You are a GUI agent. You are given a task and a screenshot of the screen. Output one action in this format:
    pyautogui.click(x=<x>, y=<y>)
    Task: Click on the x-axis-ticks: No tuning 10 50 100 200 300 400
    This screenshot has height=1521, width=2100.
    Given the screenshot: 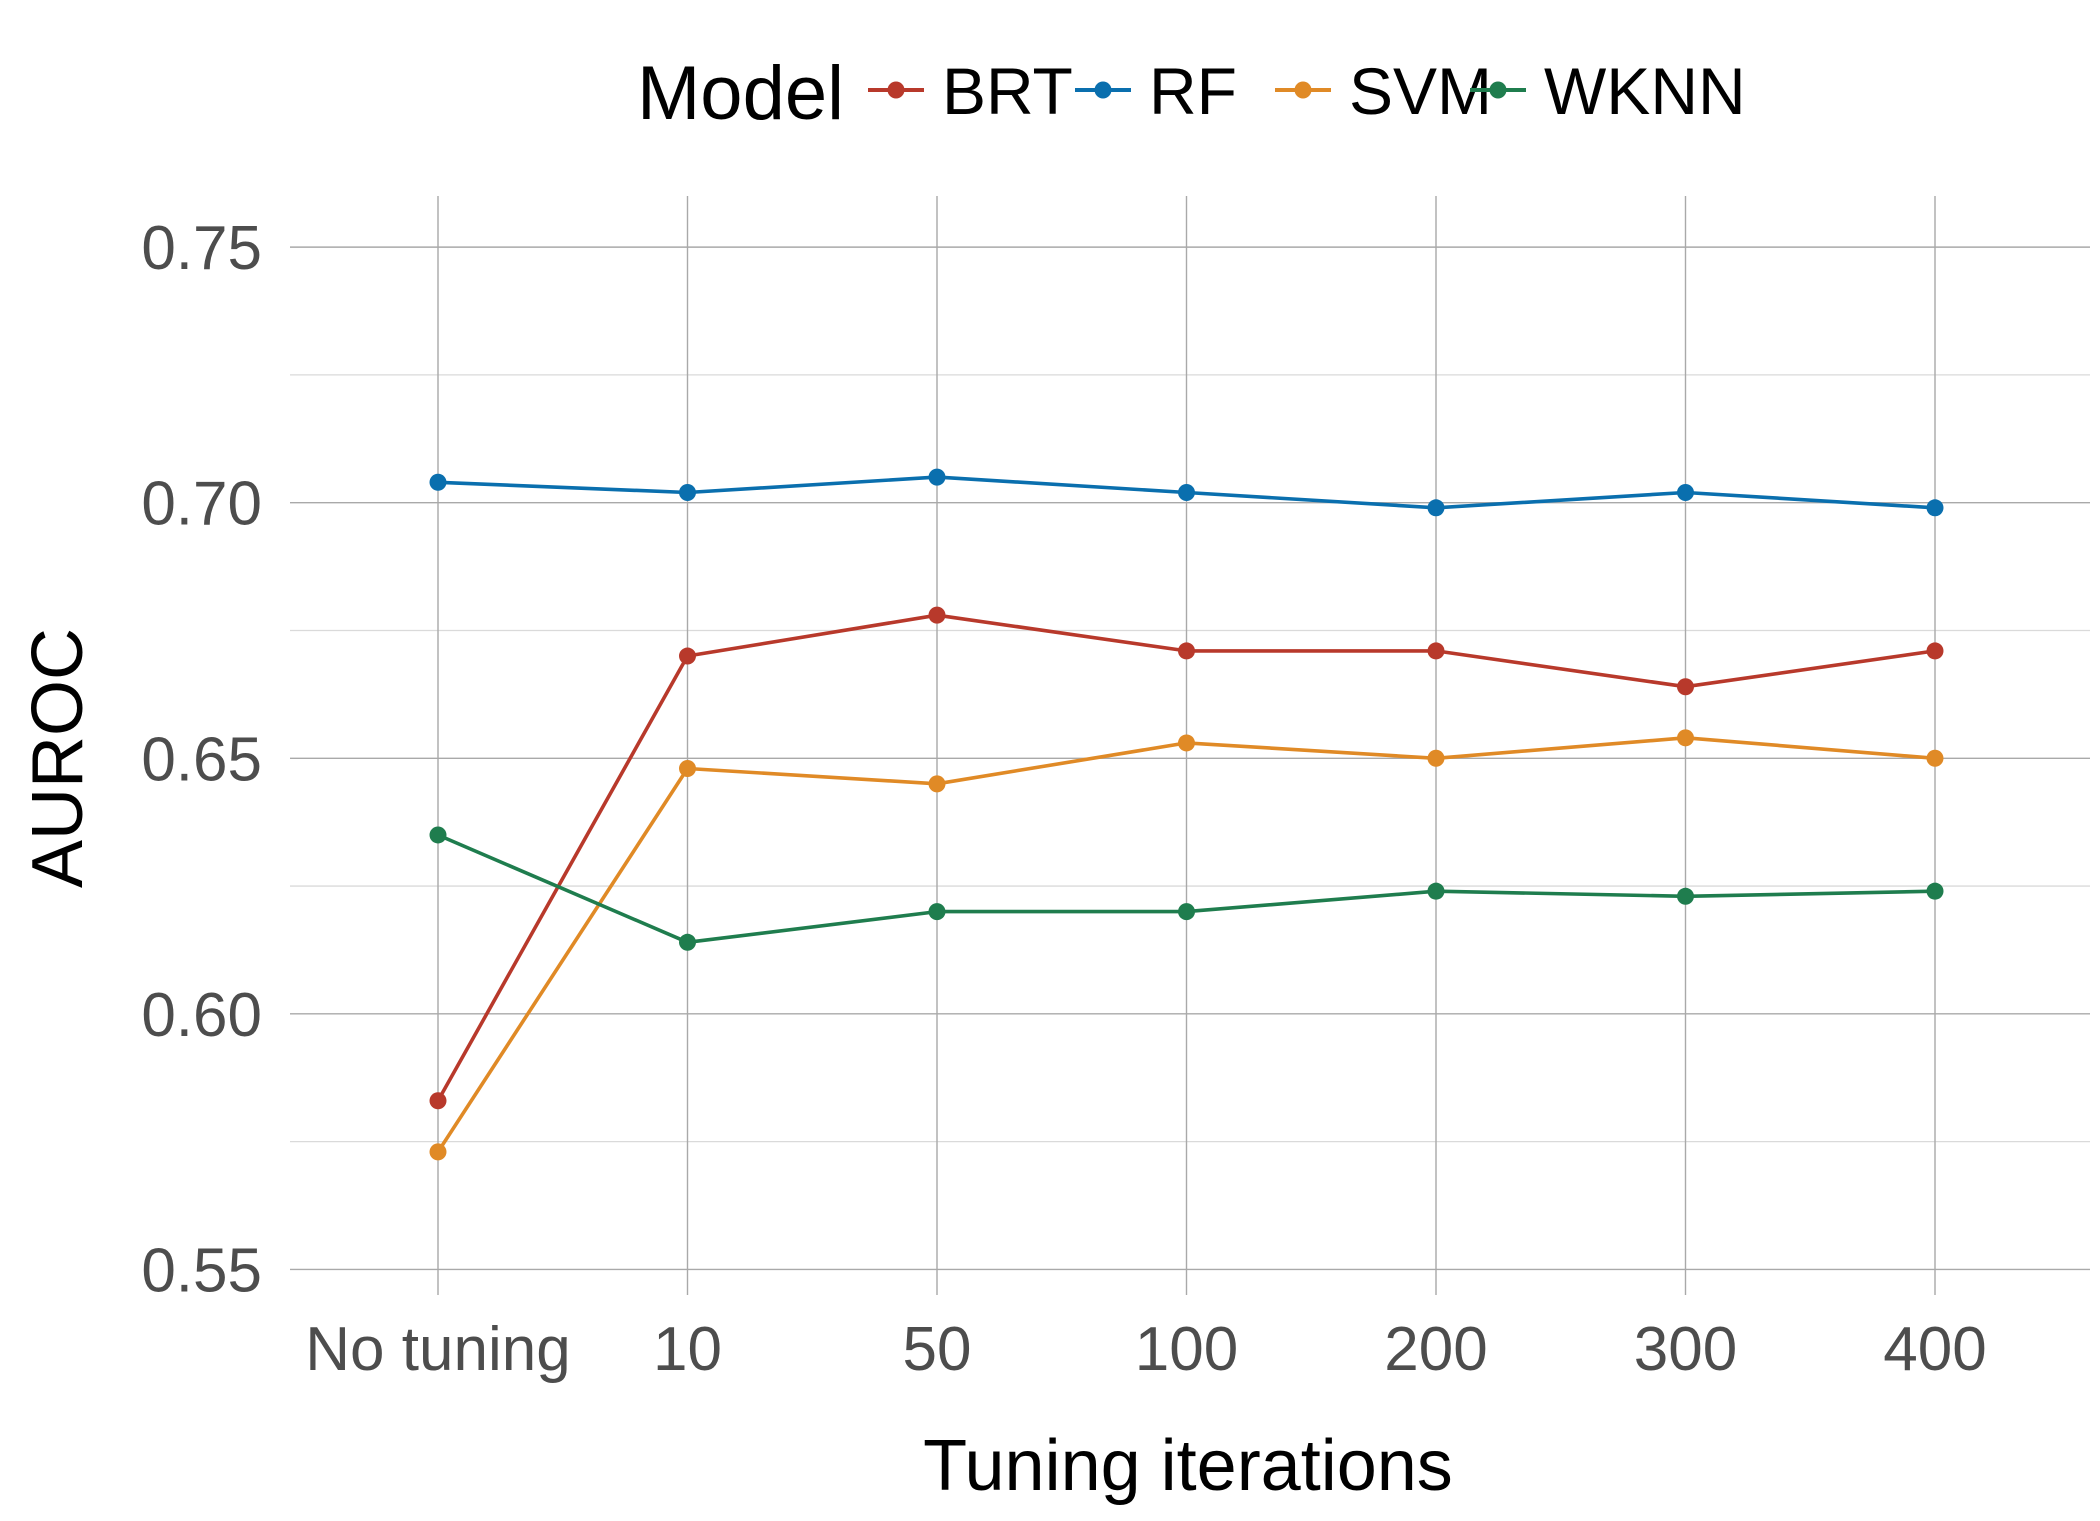 What is the action you would take?
    pyautogui.click(x=1145, y=1349)
    